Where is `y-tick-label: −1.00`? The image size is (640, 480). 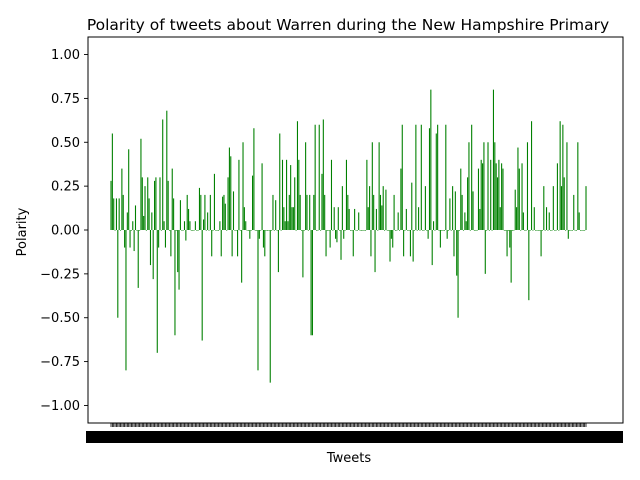
y-tick-label: −1.00 is located at coordinates (60, 406).